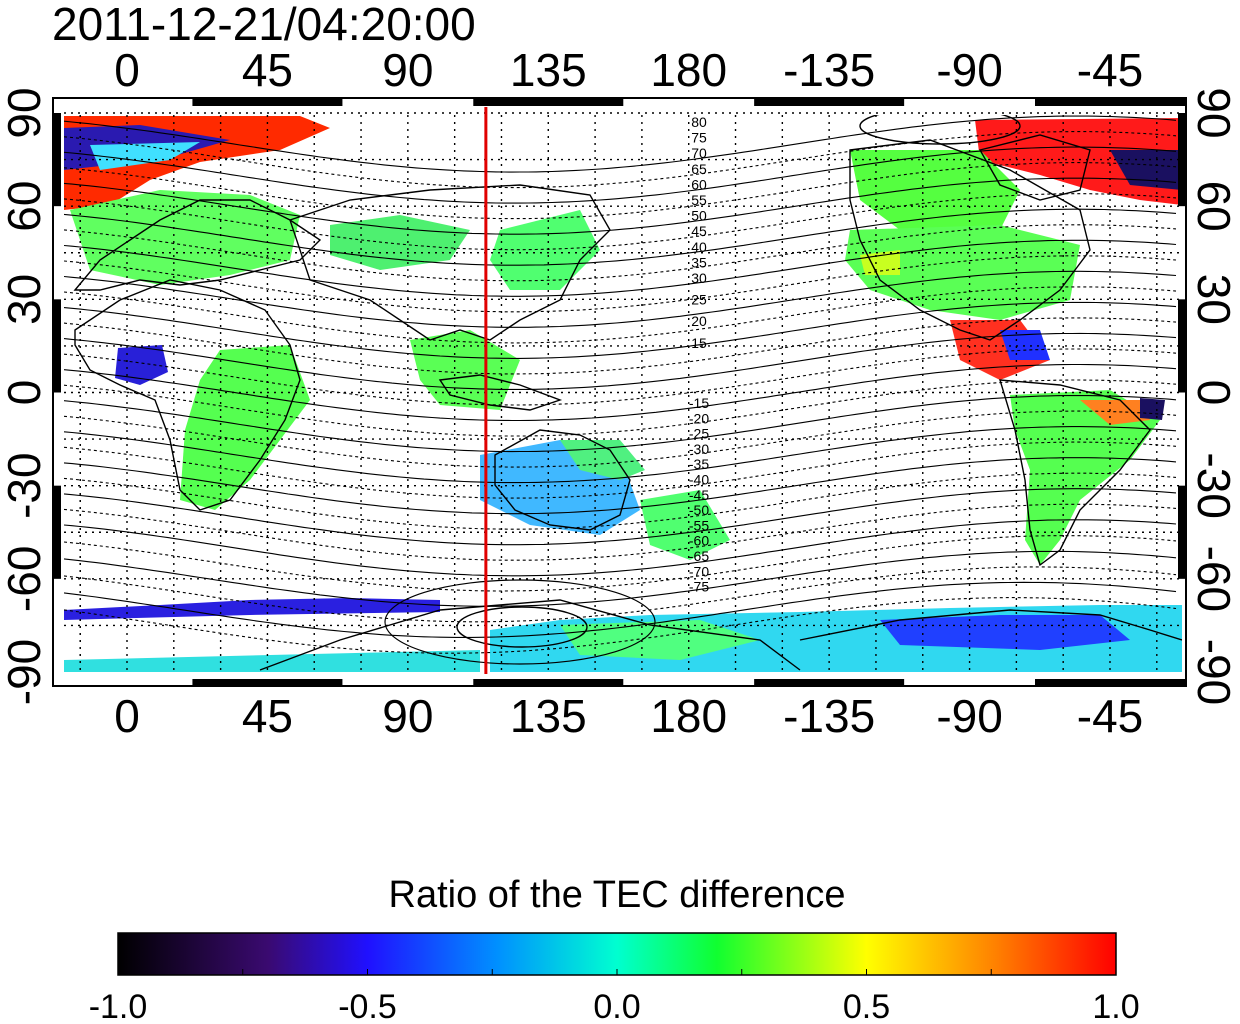 This screenshot has width=1240, height=1024. What do you see at coordinates (699, 262) in the screenshot?
I see `contour-label: 35` at bounding box center [699, 262].